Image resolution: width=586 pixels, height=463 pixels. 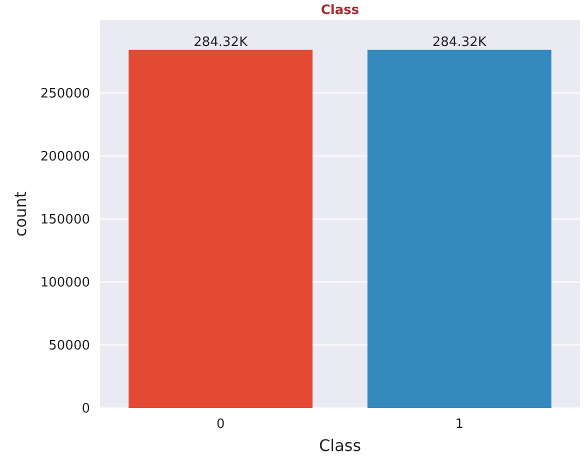 What do you see at coordinates (340, 10) in the screenshot?
I see `chart-title: Class` at bounding box center [340, 10].